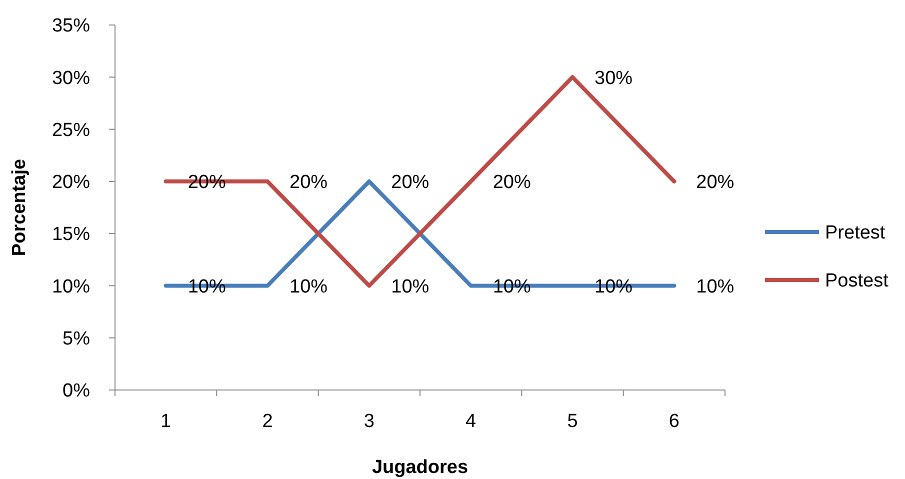 This screenshot has height=479, width=905. Describe the element at coordinates (267, 421) in the screenshot. I see `x-tick-label: 2` at that location.